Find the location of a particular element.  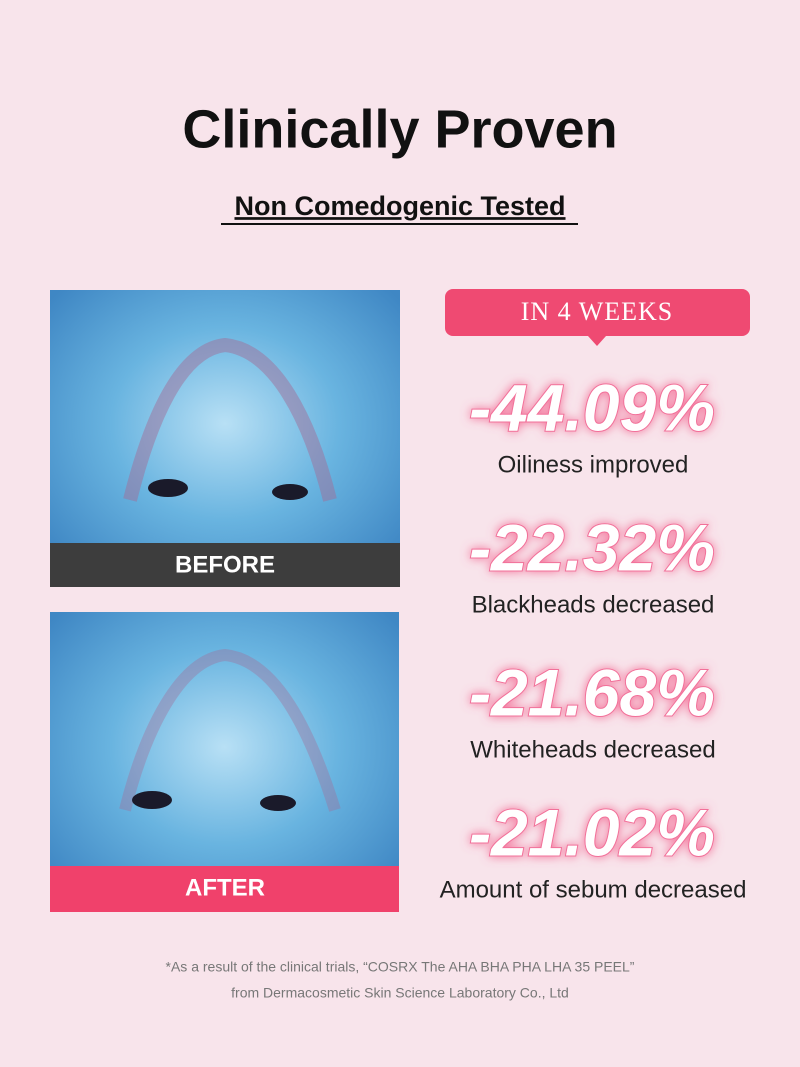

stat-label: Blackheads decreased is located at coordinates (593, 604).